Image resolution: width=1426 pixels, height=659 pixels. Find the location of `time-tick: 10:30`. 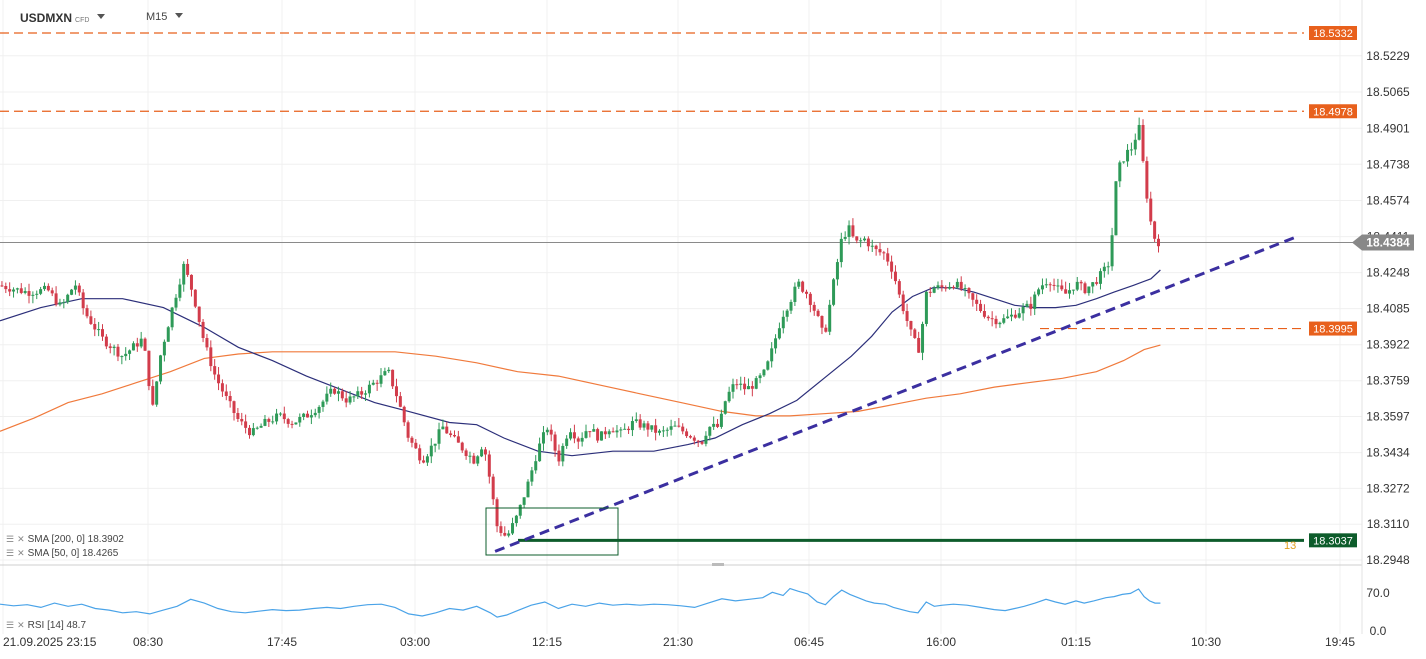

time-tick: 10:30 is located at coordinates (1206, 642).